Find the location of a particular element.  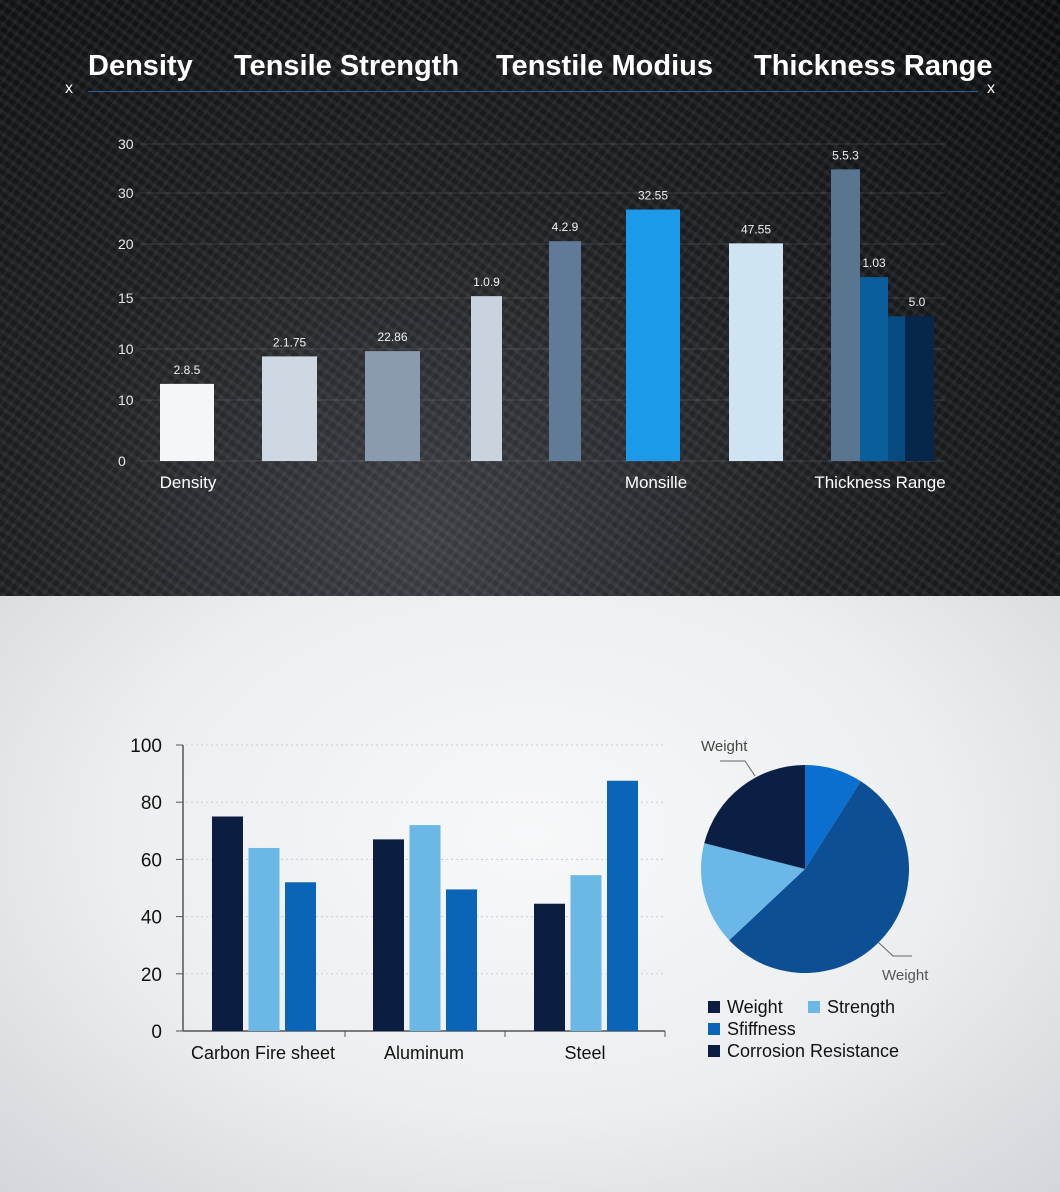

data-label: 32.55 is located at coordinates (653, 196).